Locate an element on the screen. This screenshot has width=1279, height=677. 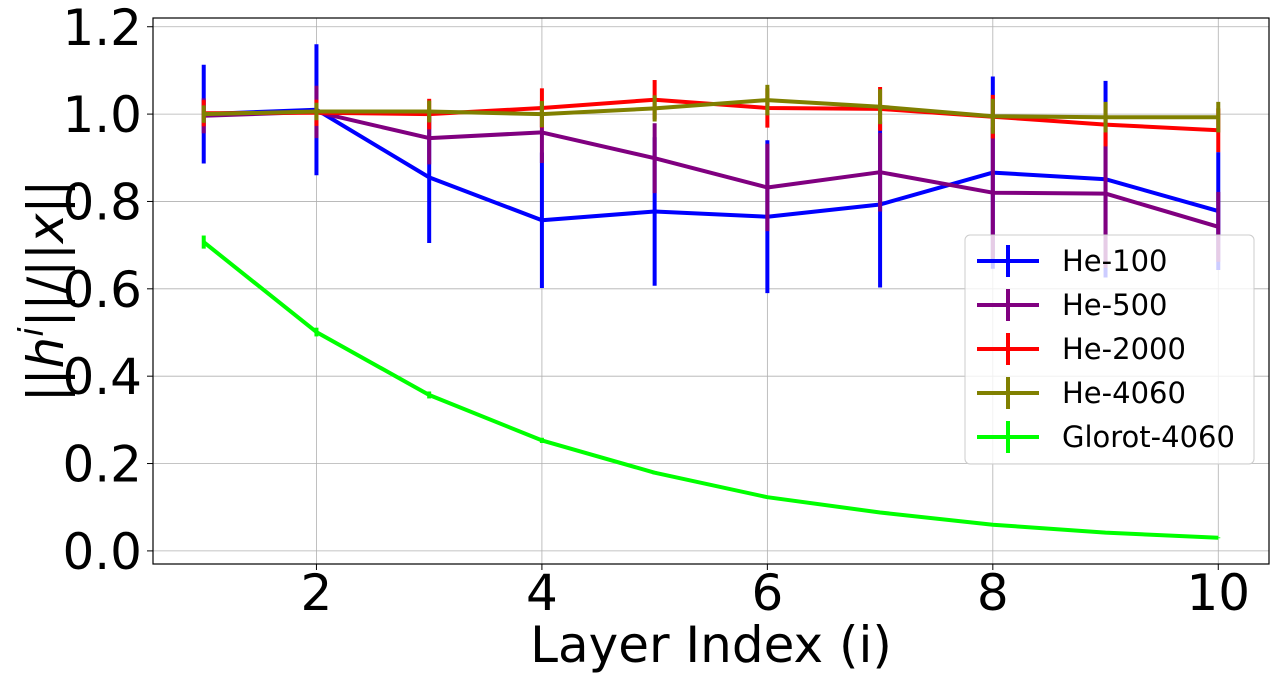
legend-item: He-2000 is located at coordinates (1081, 349).